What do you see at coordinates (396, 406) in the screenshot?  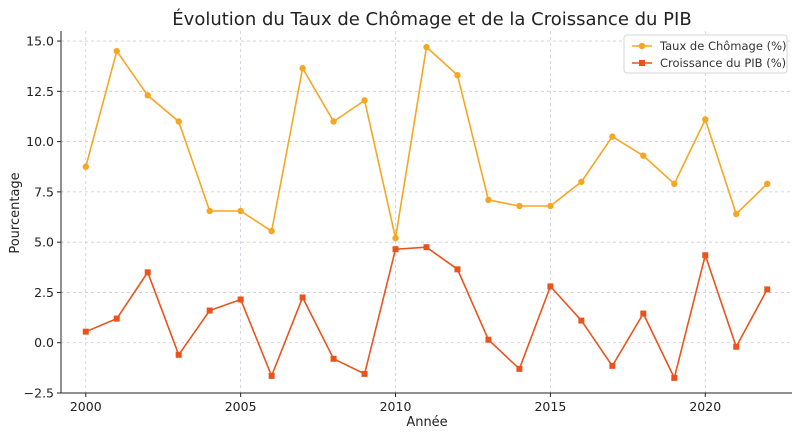 I see `x-tick-label: 2010` at bounding box center [396, 406].